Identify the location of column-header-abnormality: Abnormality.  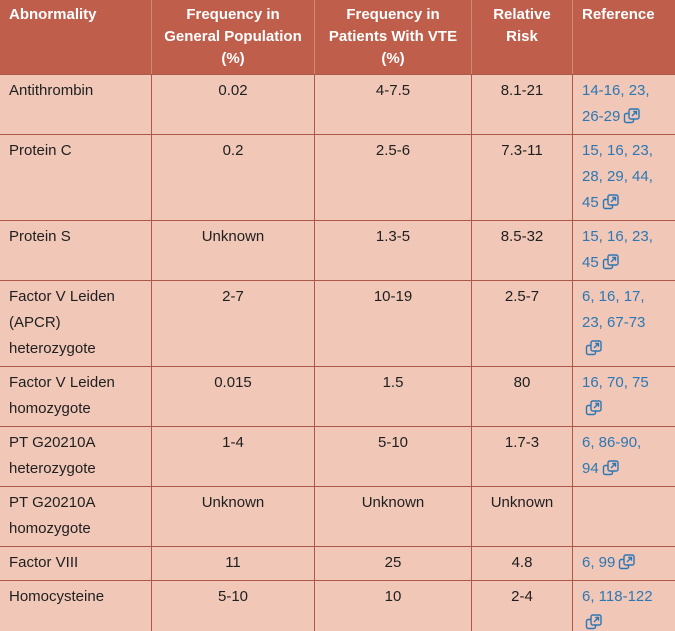
(76, 37).